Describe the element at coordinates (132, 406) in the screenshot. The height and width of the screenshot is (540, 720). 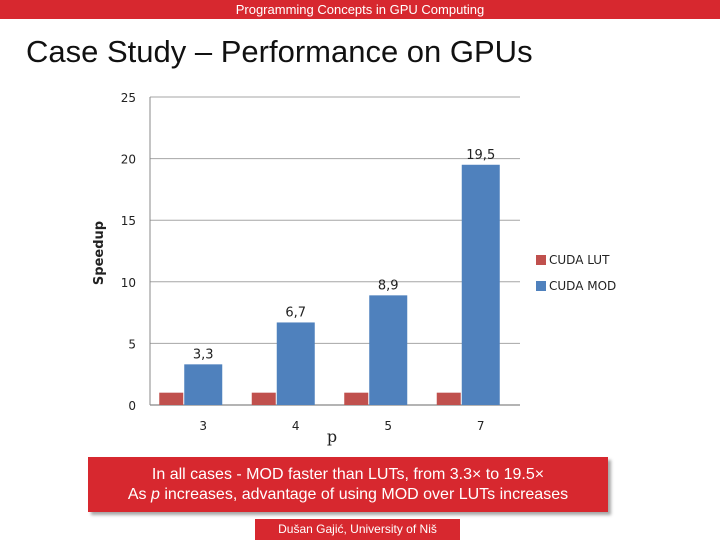
I see `y-tick-label: 0` at that location.